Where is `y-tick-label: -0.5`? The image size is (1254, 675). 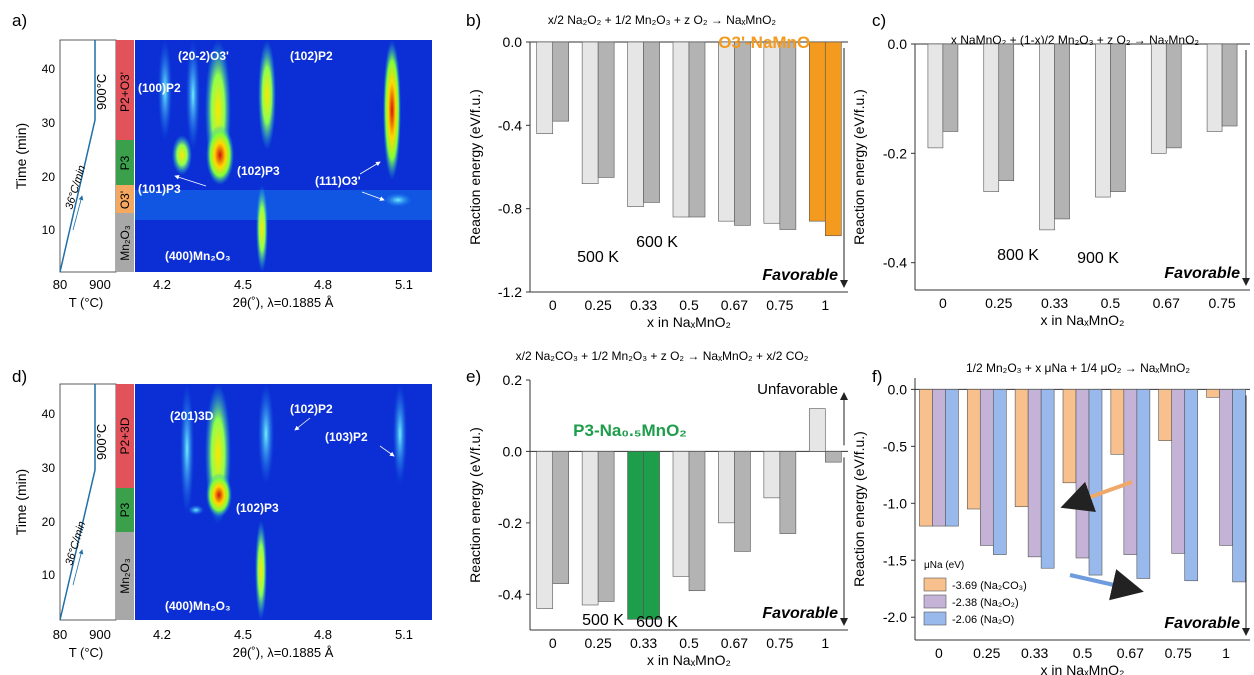 y-tick-label: -0.5 is located at coordinates (895, 446).